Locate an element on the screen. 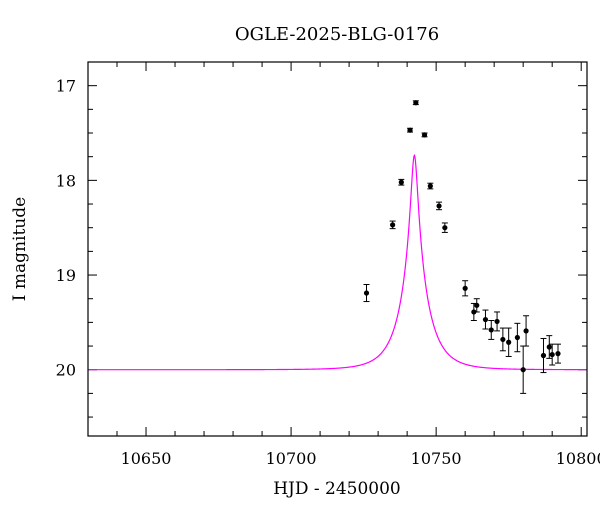 The width and height of the screenshot is (600, 512). y-tick-label: 19 is located at coordinates (66, 275).